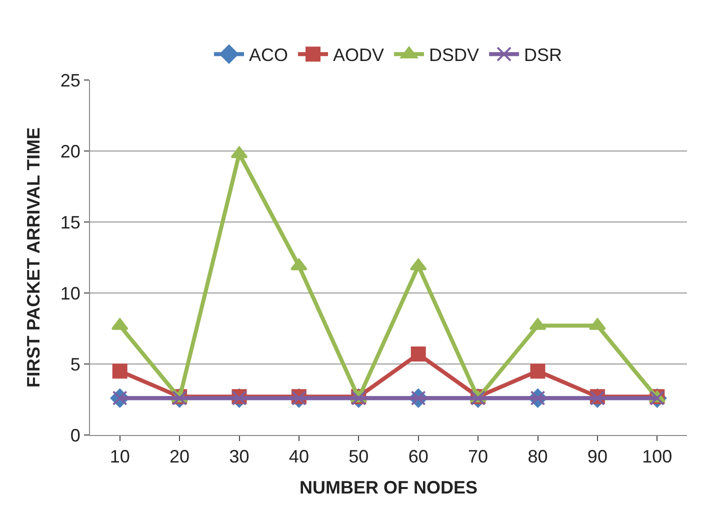 The height and width of the screenshot is (525, 717). I want to click on x-tick-label: 60, so click(418, 456).